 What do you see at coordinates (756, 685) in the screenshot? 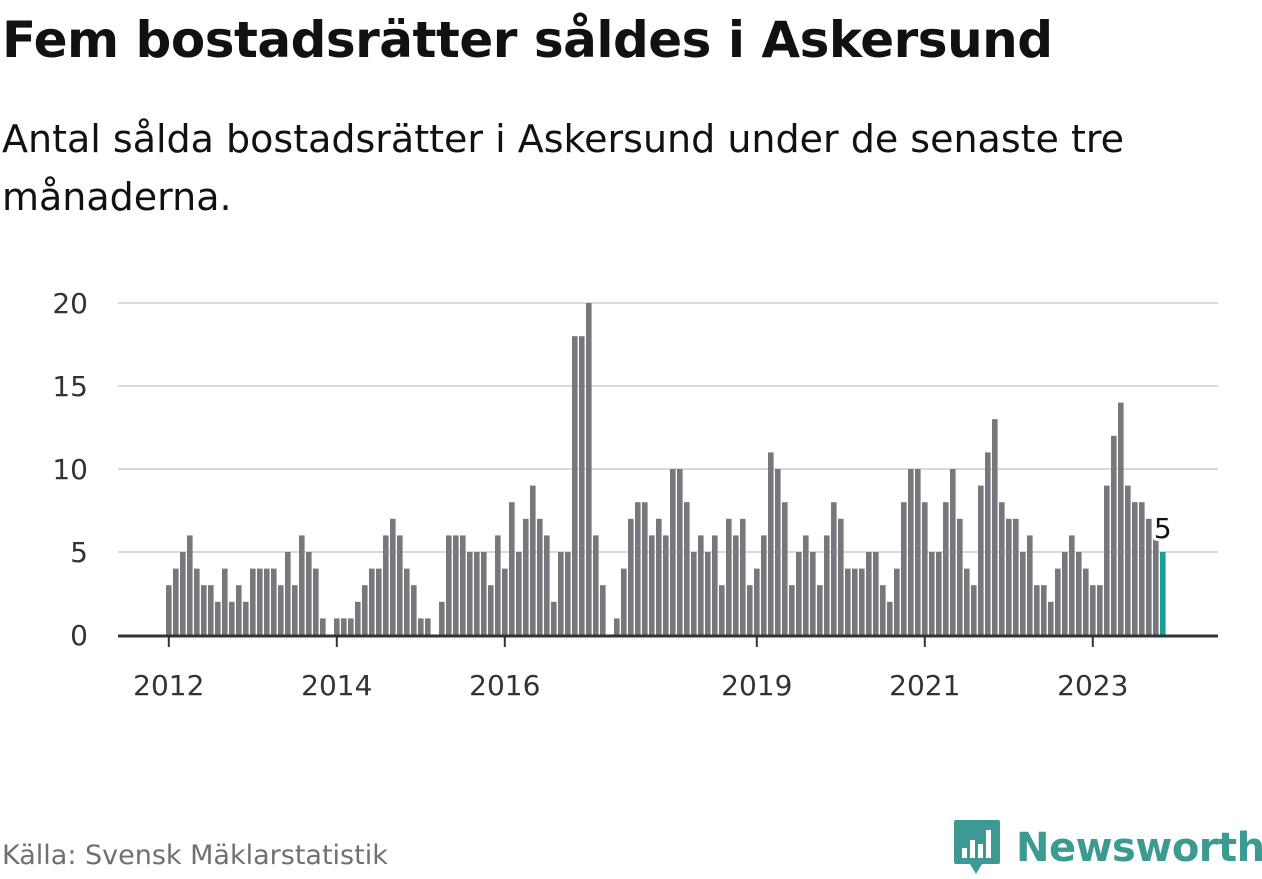
I see `x-tick-label: 2019` at bounding box center [756, 685].